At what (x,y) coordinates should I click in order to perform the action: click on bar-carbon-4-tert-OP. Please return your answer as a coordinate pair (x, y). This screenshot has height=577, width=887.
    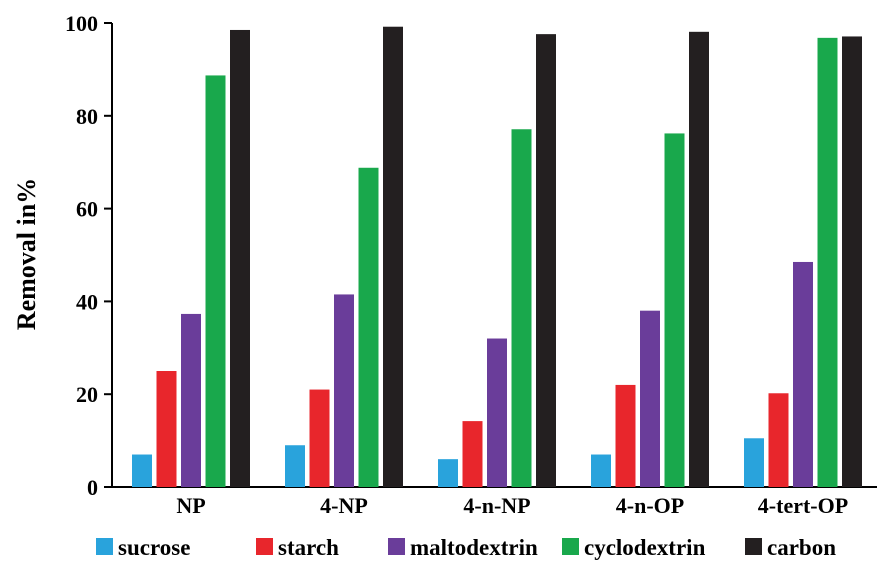
    Looking at the image, I should click on (852, 262).